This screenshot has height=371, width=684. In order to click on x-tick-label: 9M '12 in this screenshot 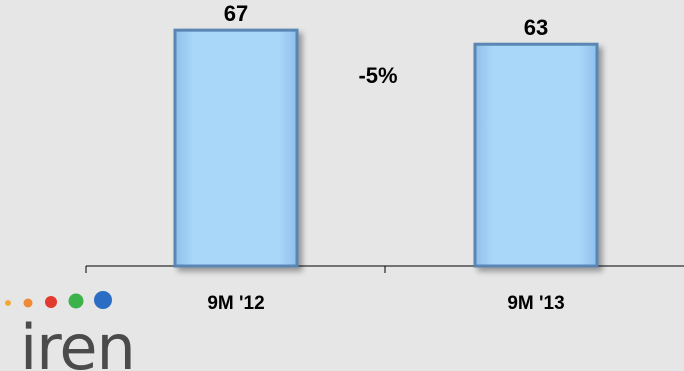, I will do `click(235, 303)`.